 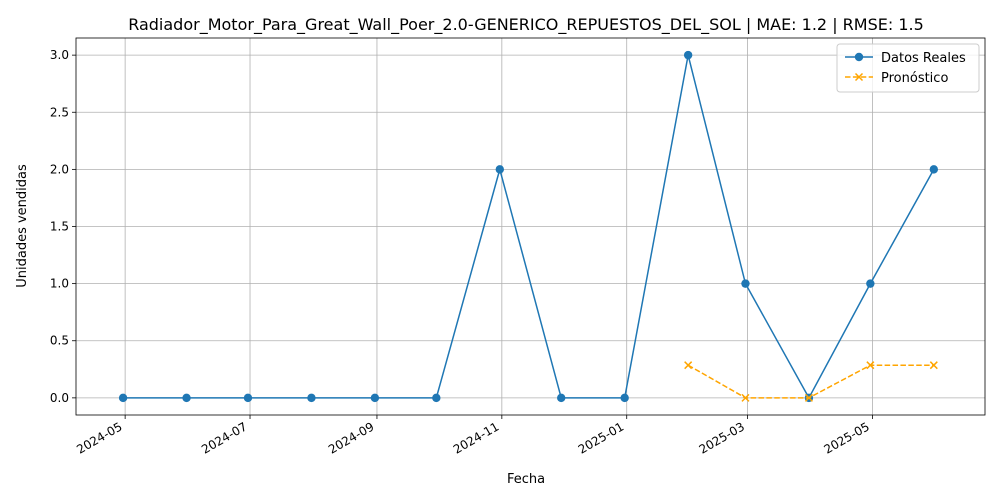 What do you see at coordinates (22, 226) in the screenshot?
I see `y-axis-label: Unidades vendidas` at bounding box center [22, 226].